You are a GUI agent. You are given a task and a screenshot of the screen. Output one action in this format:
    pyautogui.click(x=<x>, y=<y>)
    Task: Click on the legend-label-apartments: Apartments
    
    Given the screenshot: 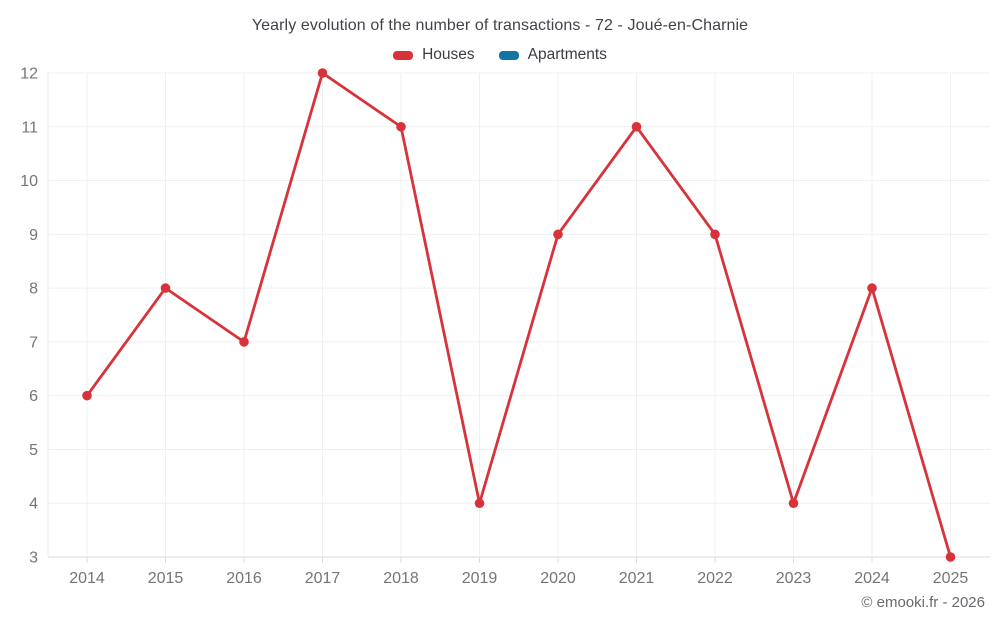 What is the action you would take?
    pyautogui.click(x=567, y=54)
    